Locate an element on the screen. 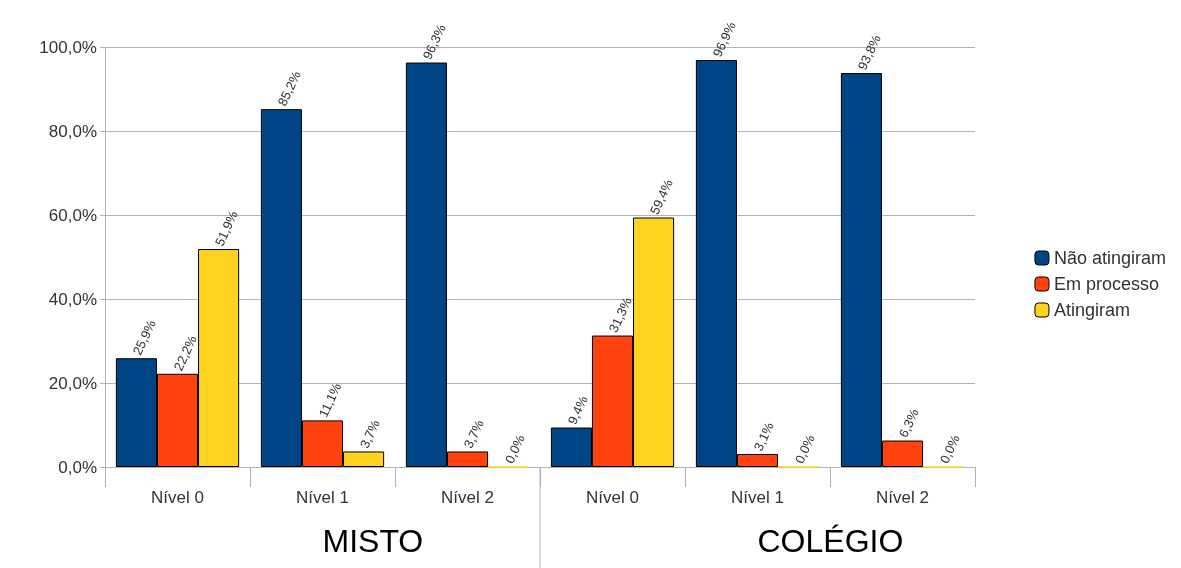 This screenshot has height=568, width=1181. y-tick-label: 40,0% is located at coordinates (72, 299).